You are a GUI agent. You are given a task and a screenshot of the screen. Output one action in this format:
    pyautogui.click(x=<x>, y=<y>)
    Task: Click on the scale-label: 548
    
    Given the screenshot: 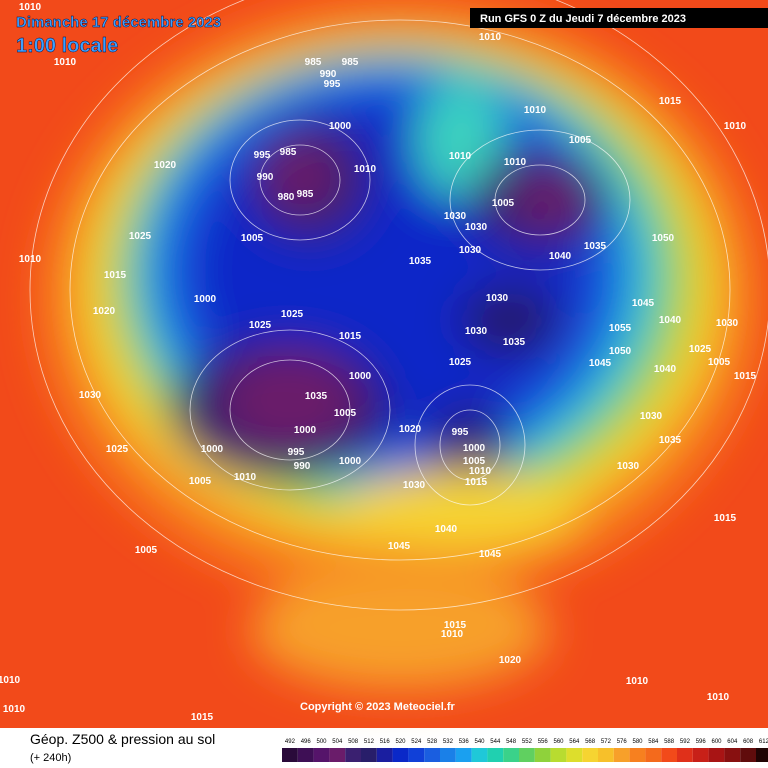 What is the action you would take?
    pyautogui.click(x=511, y=742)
    